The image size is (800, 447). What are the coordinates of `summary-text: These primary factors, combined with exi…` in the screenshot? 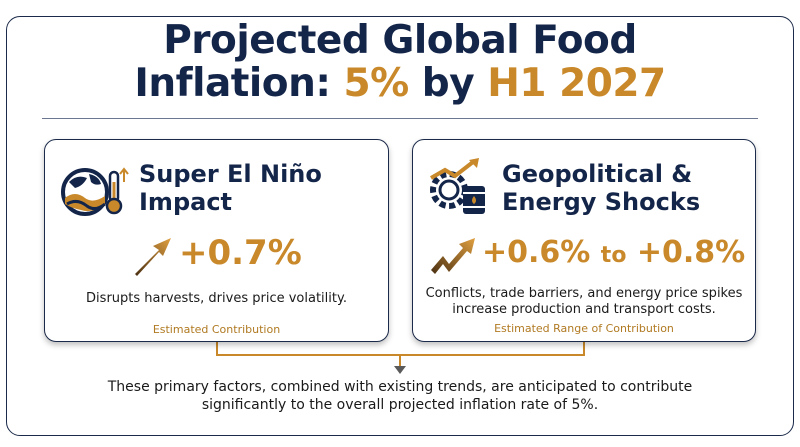 It's located at (400, 396).